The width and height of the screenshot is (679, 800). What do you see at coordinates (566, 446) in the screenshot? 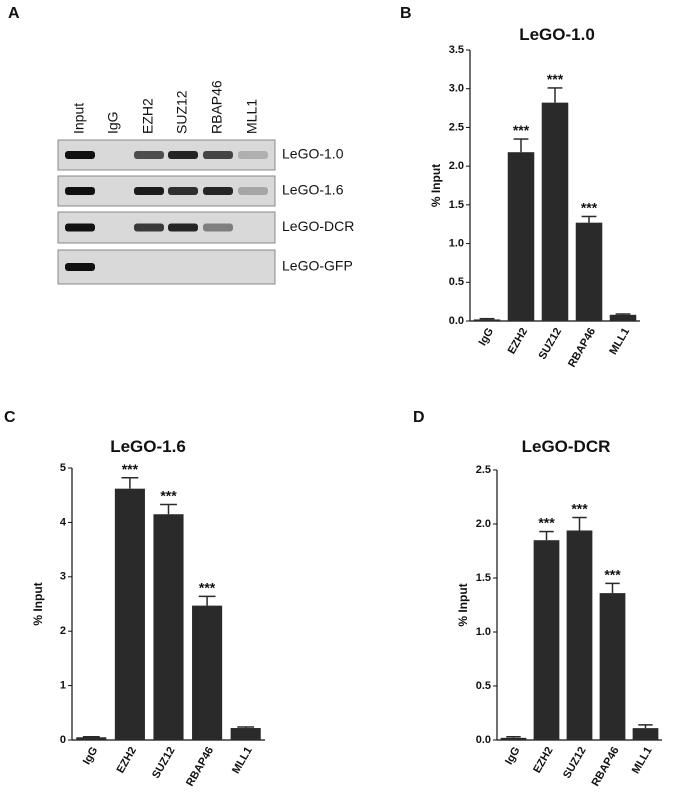
I see `chart-title: LeGO-DCR` at bounding box center [566, 446].